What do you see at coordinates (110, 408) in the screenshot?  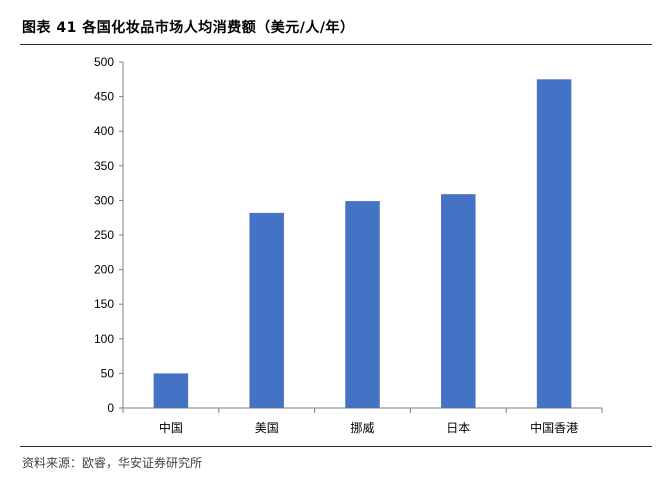 I see `y-tick-label: 0` at bounding box center [110, 408].